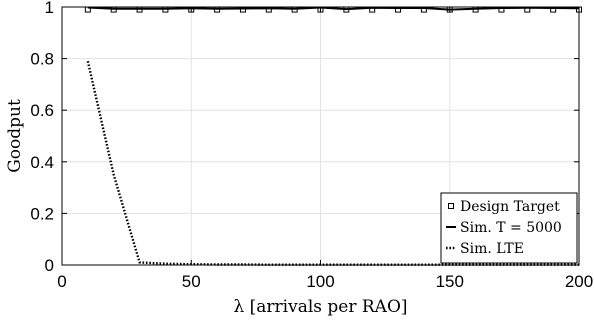 The height and width of the screenshot is (320, 594). I want to click on legend-entry-label: Design Target, so click(510, 207).